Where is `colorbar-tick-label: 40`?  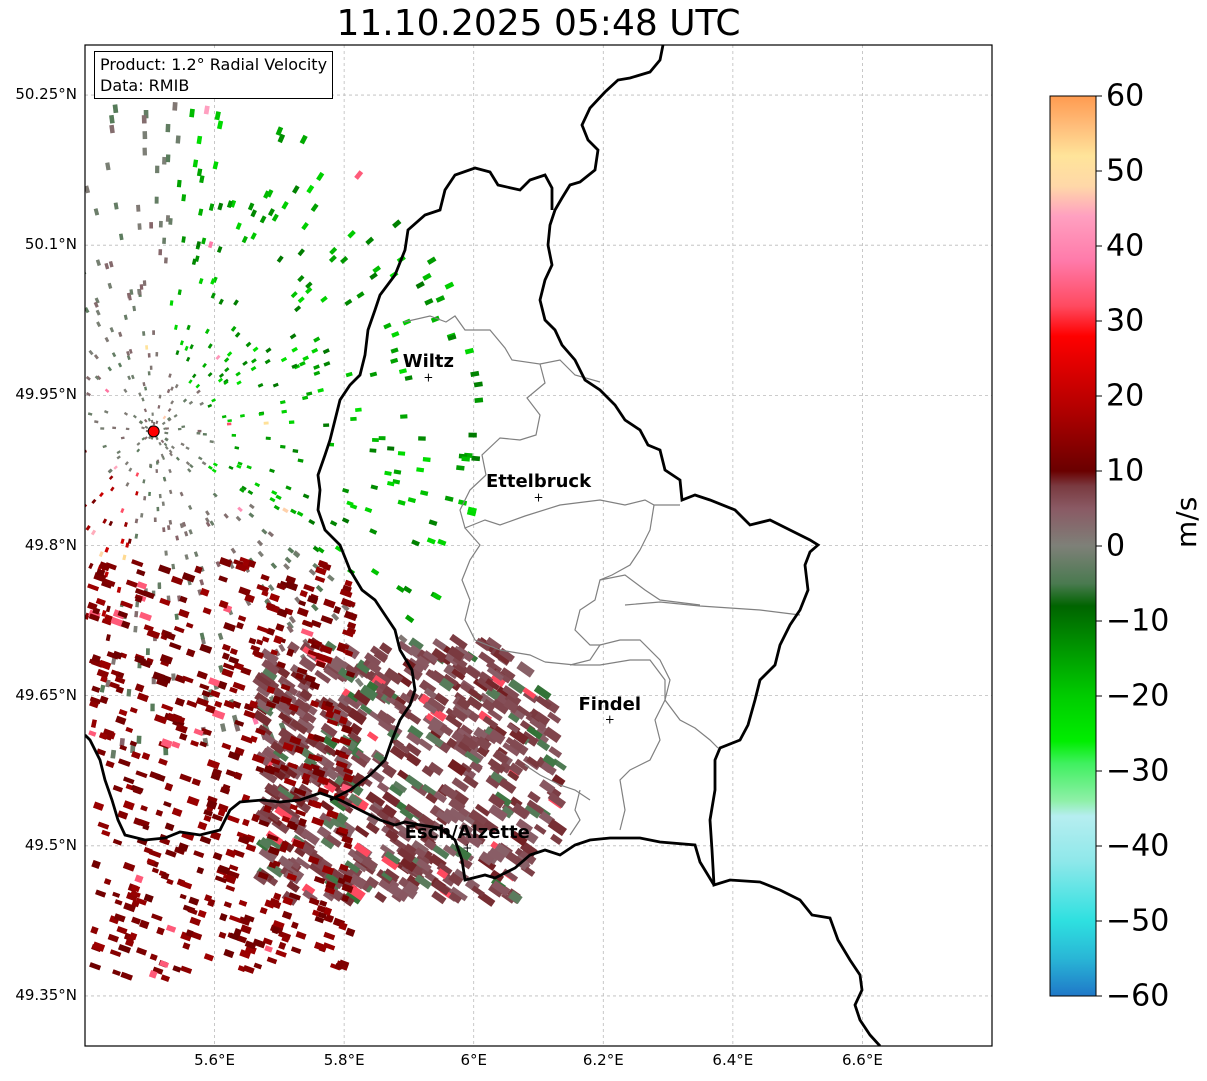
colorbar-tick-label: 40 is located at coordinates (1125, 246).